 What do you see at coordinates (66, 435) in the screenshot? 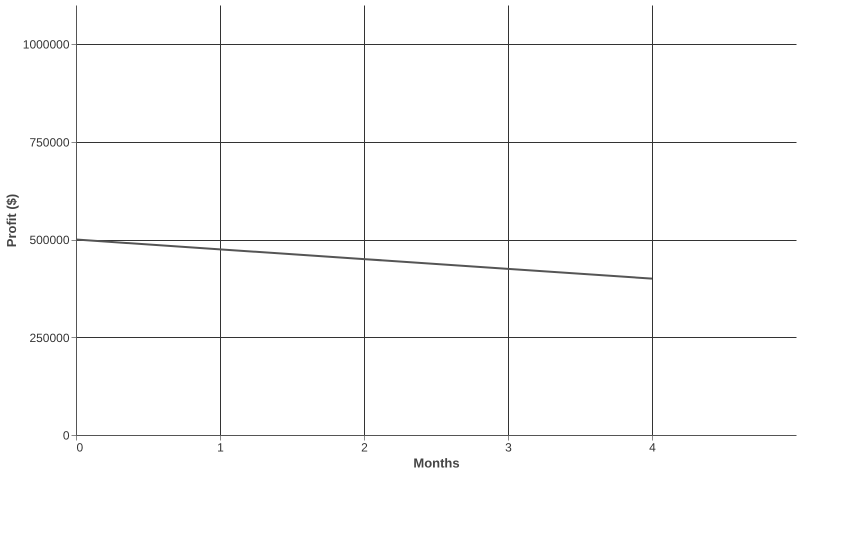
I see `y-tick-label: 0` at bounding box center [66, 435].